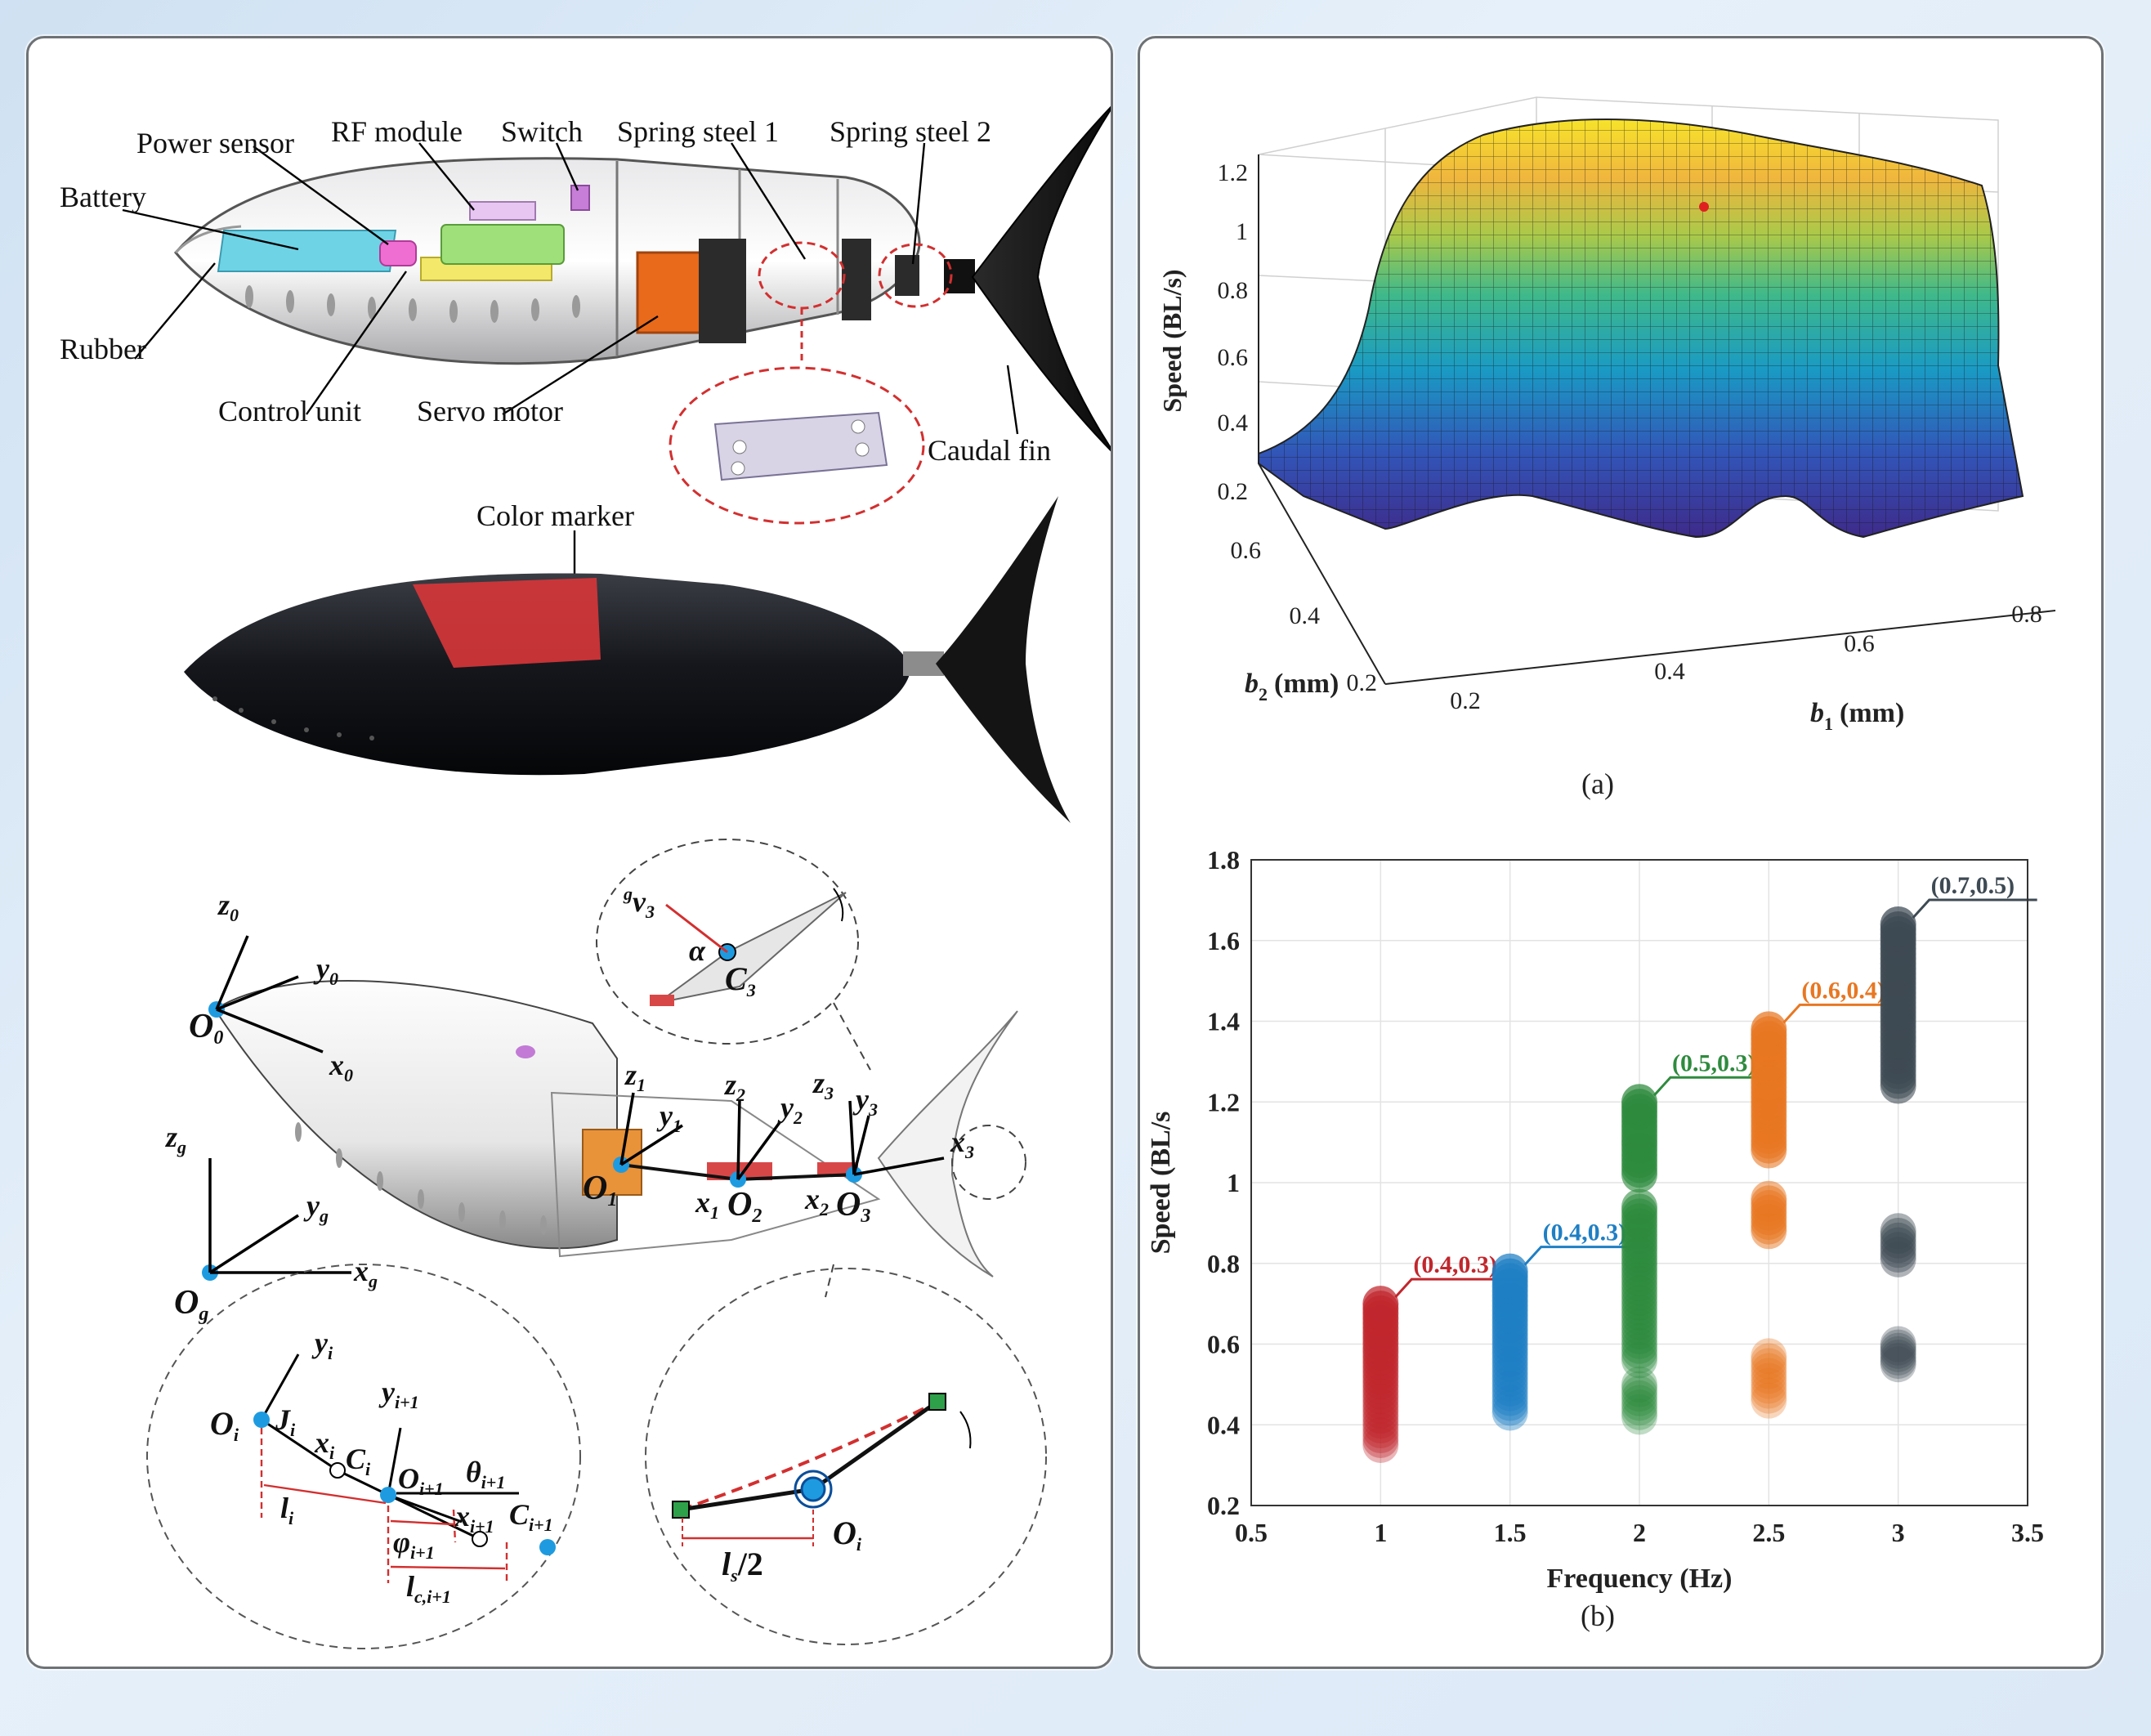 This screenshot has width=2151, height=1736. I want to click on y-tick-label: 0.8, so click(1223, 1263).